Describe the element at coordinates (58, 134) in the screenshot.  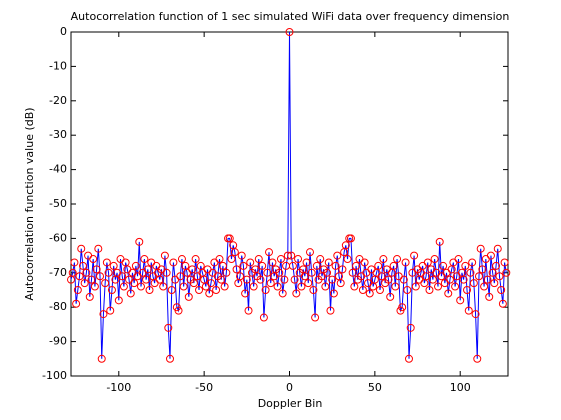
I see `y-tick-label: -30` at that location.